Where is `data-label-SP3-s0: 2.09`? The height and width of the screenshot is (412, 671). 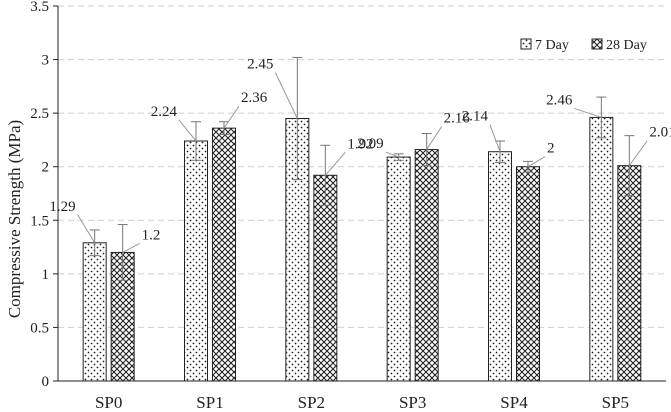 data-label-SP3-s0: 2.09 is located at coordinates (370, 144).